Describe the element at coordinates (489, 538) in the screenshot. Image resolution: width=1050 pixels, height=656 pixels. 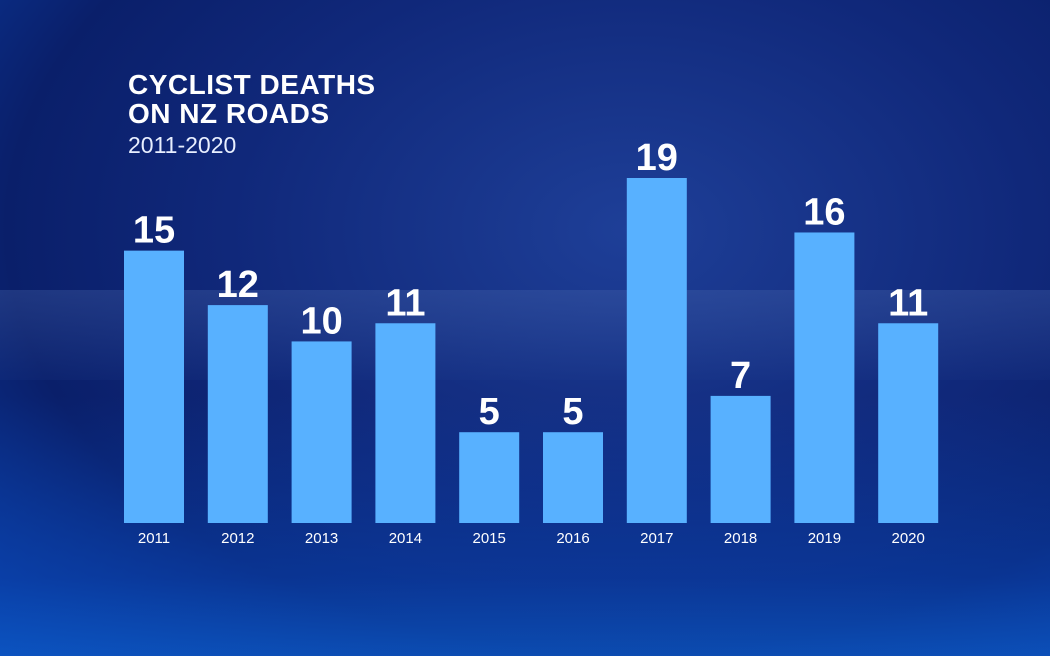
I see `x-tick-label-2015: 2015` at that location.